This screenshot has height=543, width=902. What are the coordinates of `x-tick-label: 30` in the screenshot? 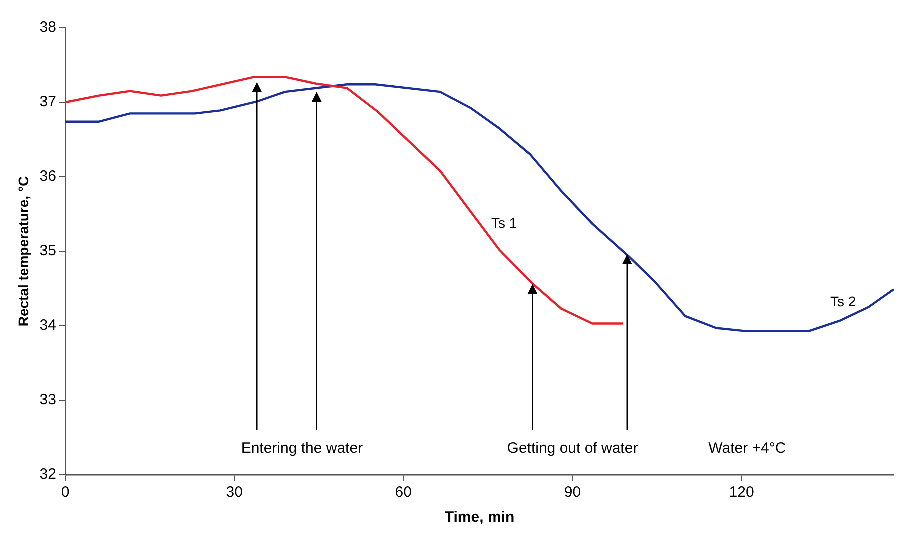 It's located at (234, 493).